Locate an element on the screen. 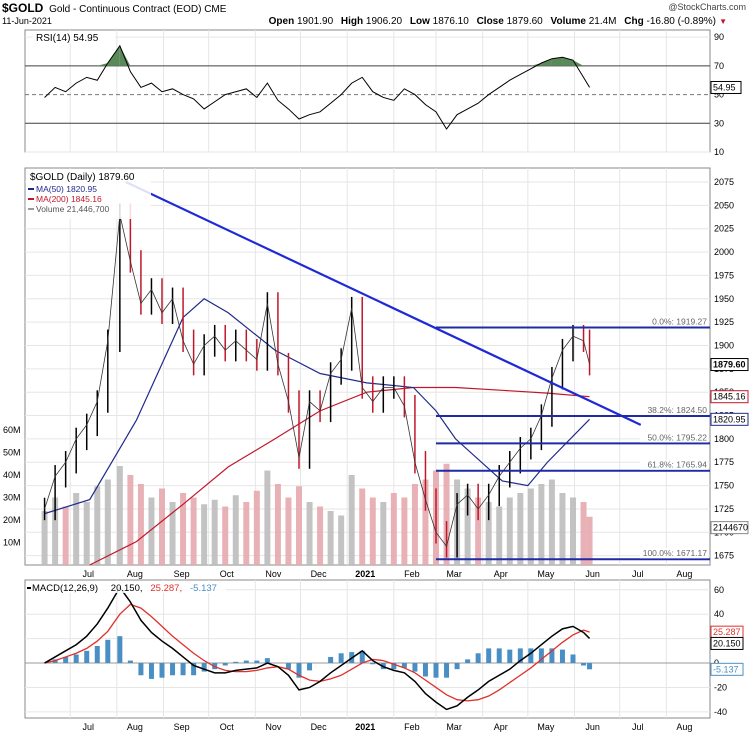 The image size is (752, 735). rsi-value-label: 54.95 is located at coordinates (724, 87).